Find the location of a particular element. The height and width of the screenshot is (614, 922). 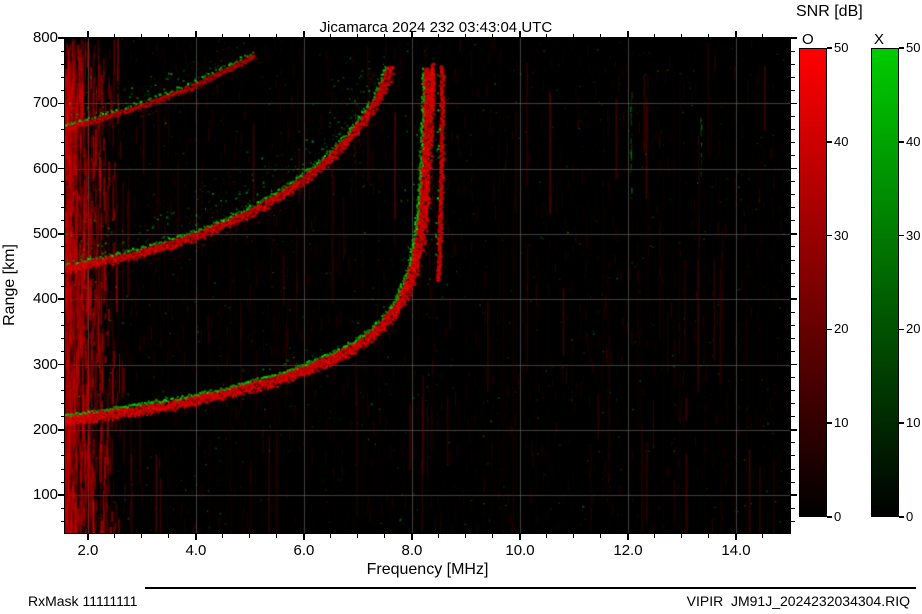

x-tick-label: 6.0 is located at coordinates (304, 550).